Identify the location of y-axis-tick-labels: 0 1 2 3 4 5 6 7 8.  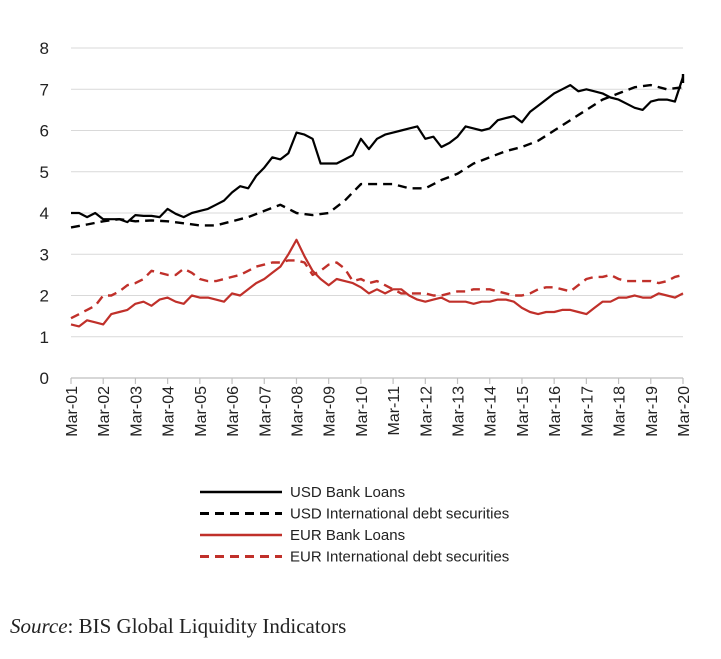
(44, 213).